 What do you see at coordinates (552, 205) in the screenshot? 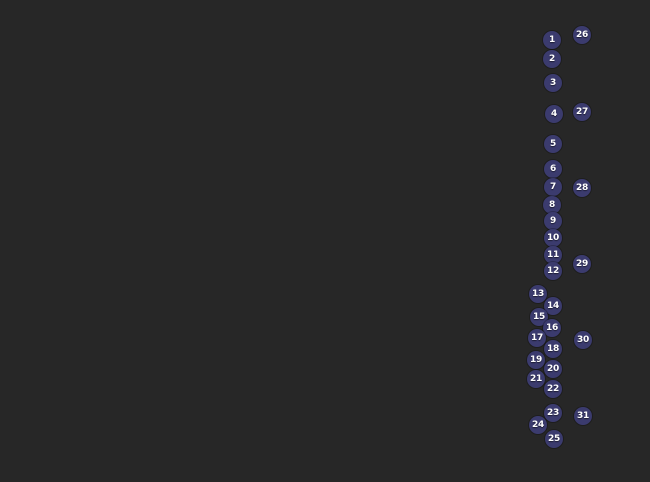
I see `som-marker-8: 8` at bounding box center [552, 205].